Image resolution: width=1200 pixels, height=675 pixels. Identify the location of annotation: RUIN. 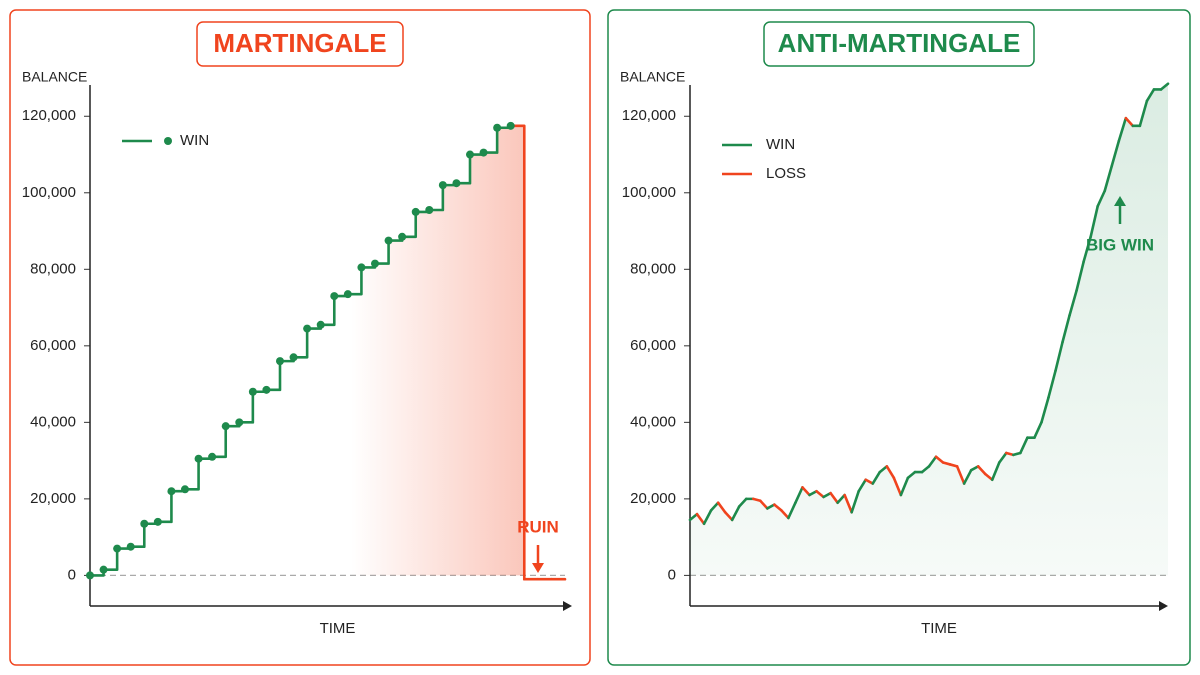
(538, 526).